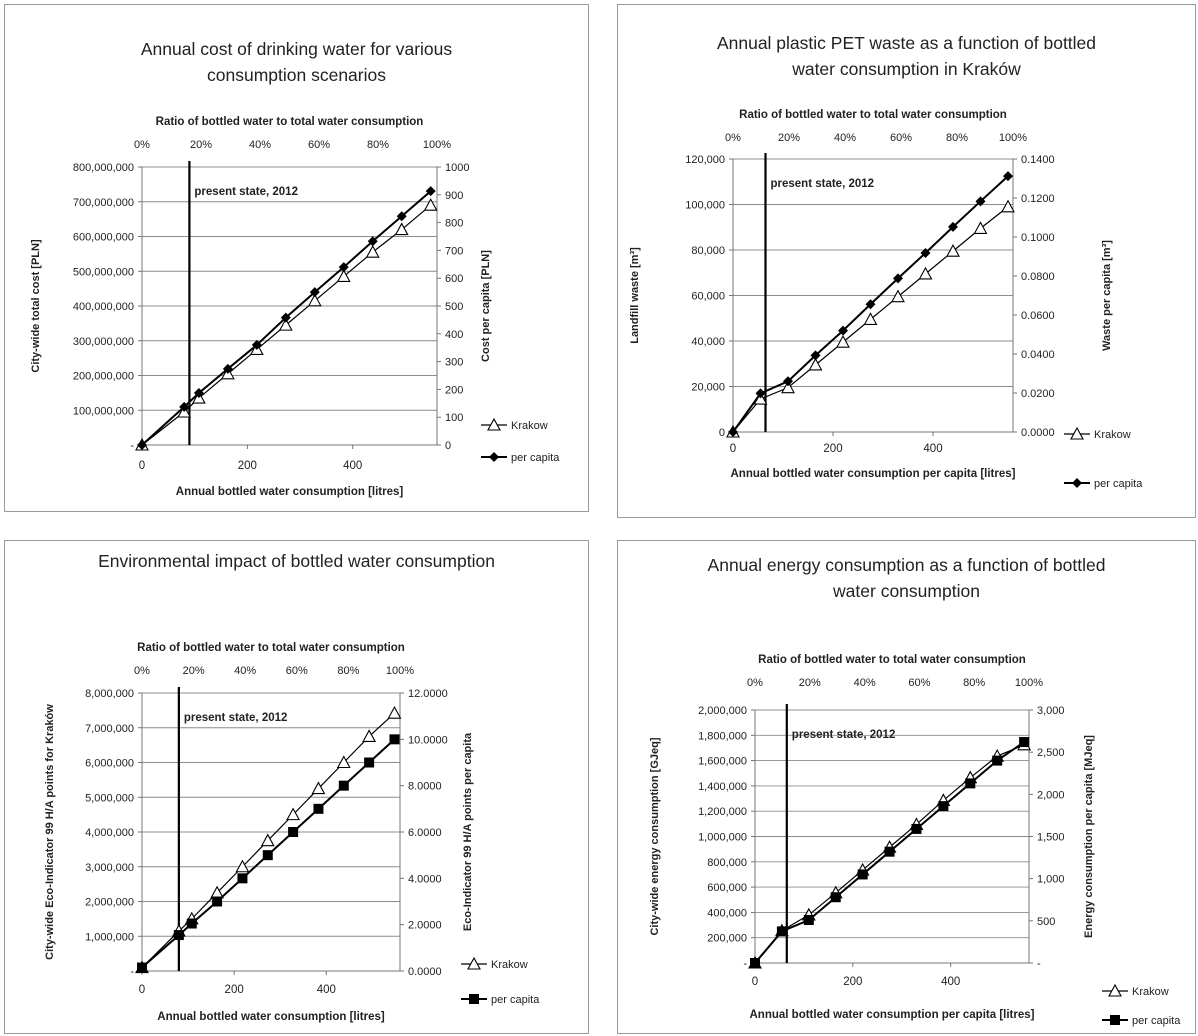 This screenshot has height=1036, width=1198. Describe the element at coordinates (1051, 711) in the screenshot. I see `y2-tick-label: 3,000` at that location.